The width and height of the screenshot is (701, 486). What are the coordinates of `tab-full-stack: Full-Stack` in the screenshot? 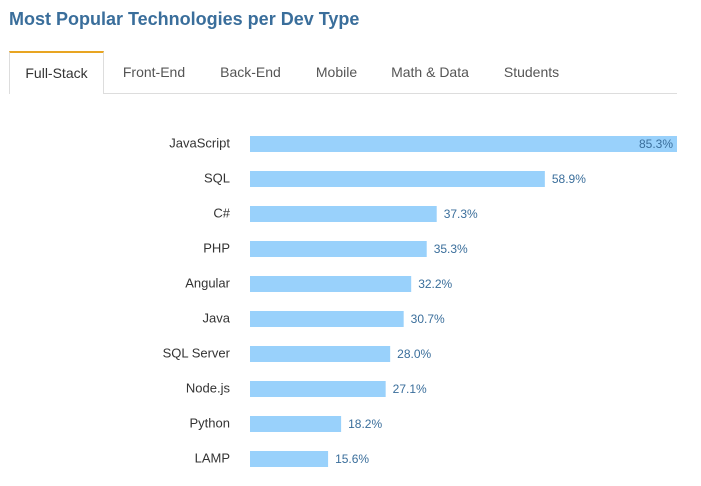 It's located at (56, 72).